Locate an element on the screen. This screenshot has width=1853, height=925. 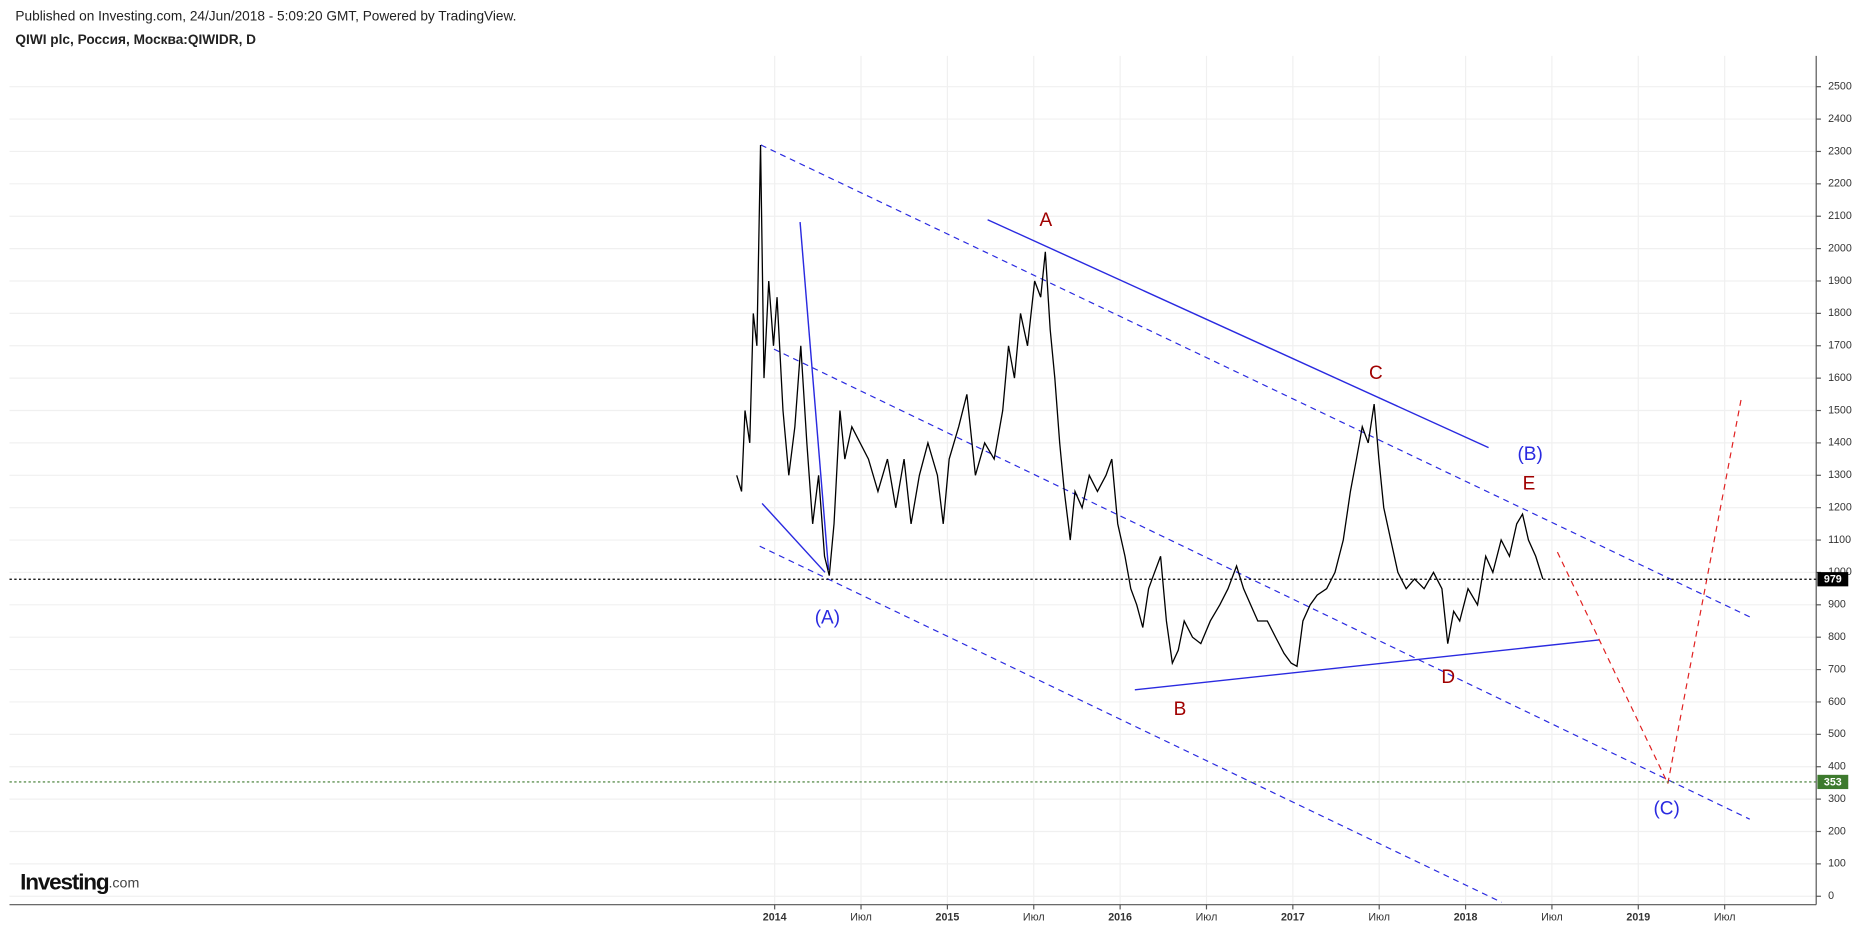
wave-label: (C) is located at coordinates (1666, 809).